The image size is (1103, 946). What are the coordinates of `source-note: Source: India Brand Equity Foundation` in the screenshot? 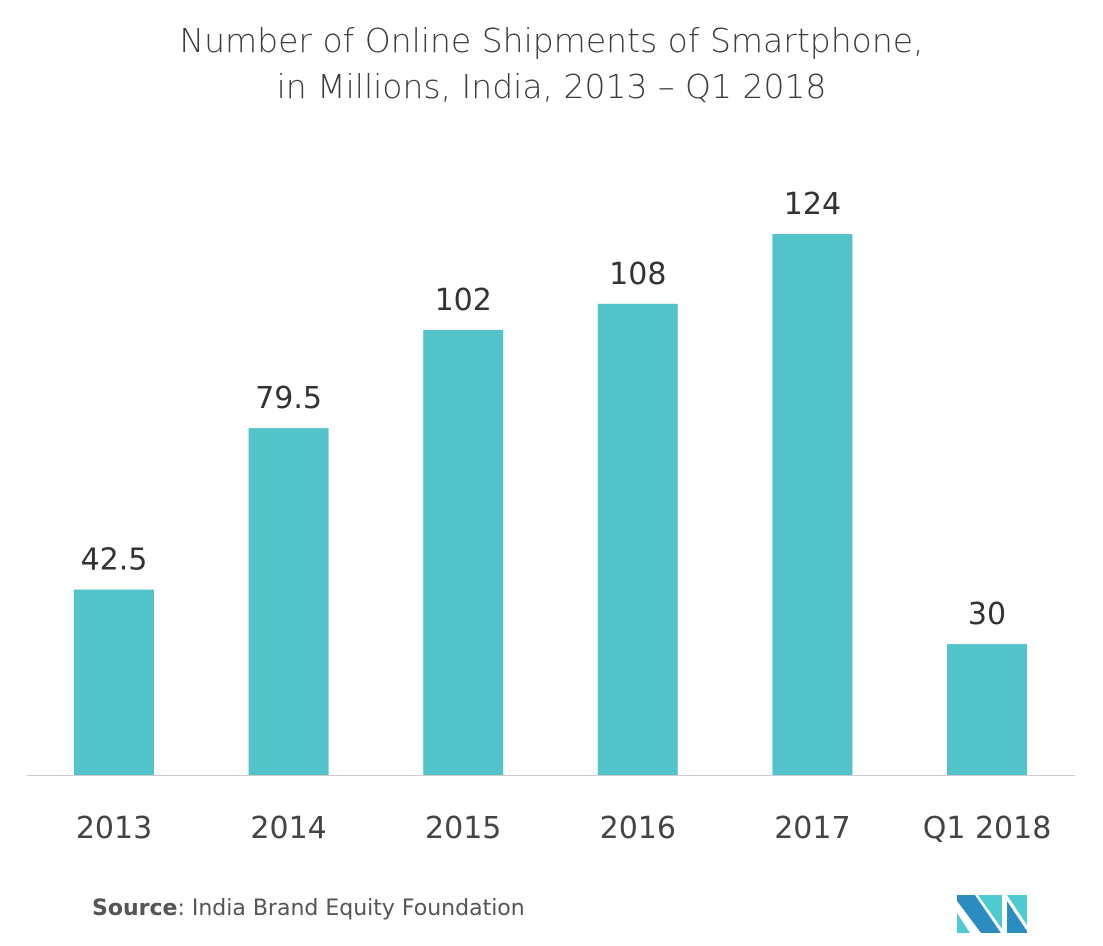 It's located at (308, 908).